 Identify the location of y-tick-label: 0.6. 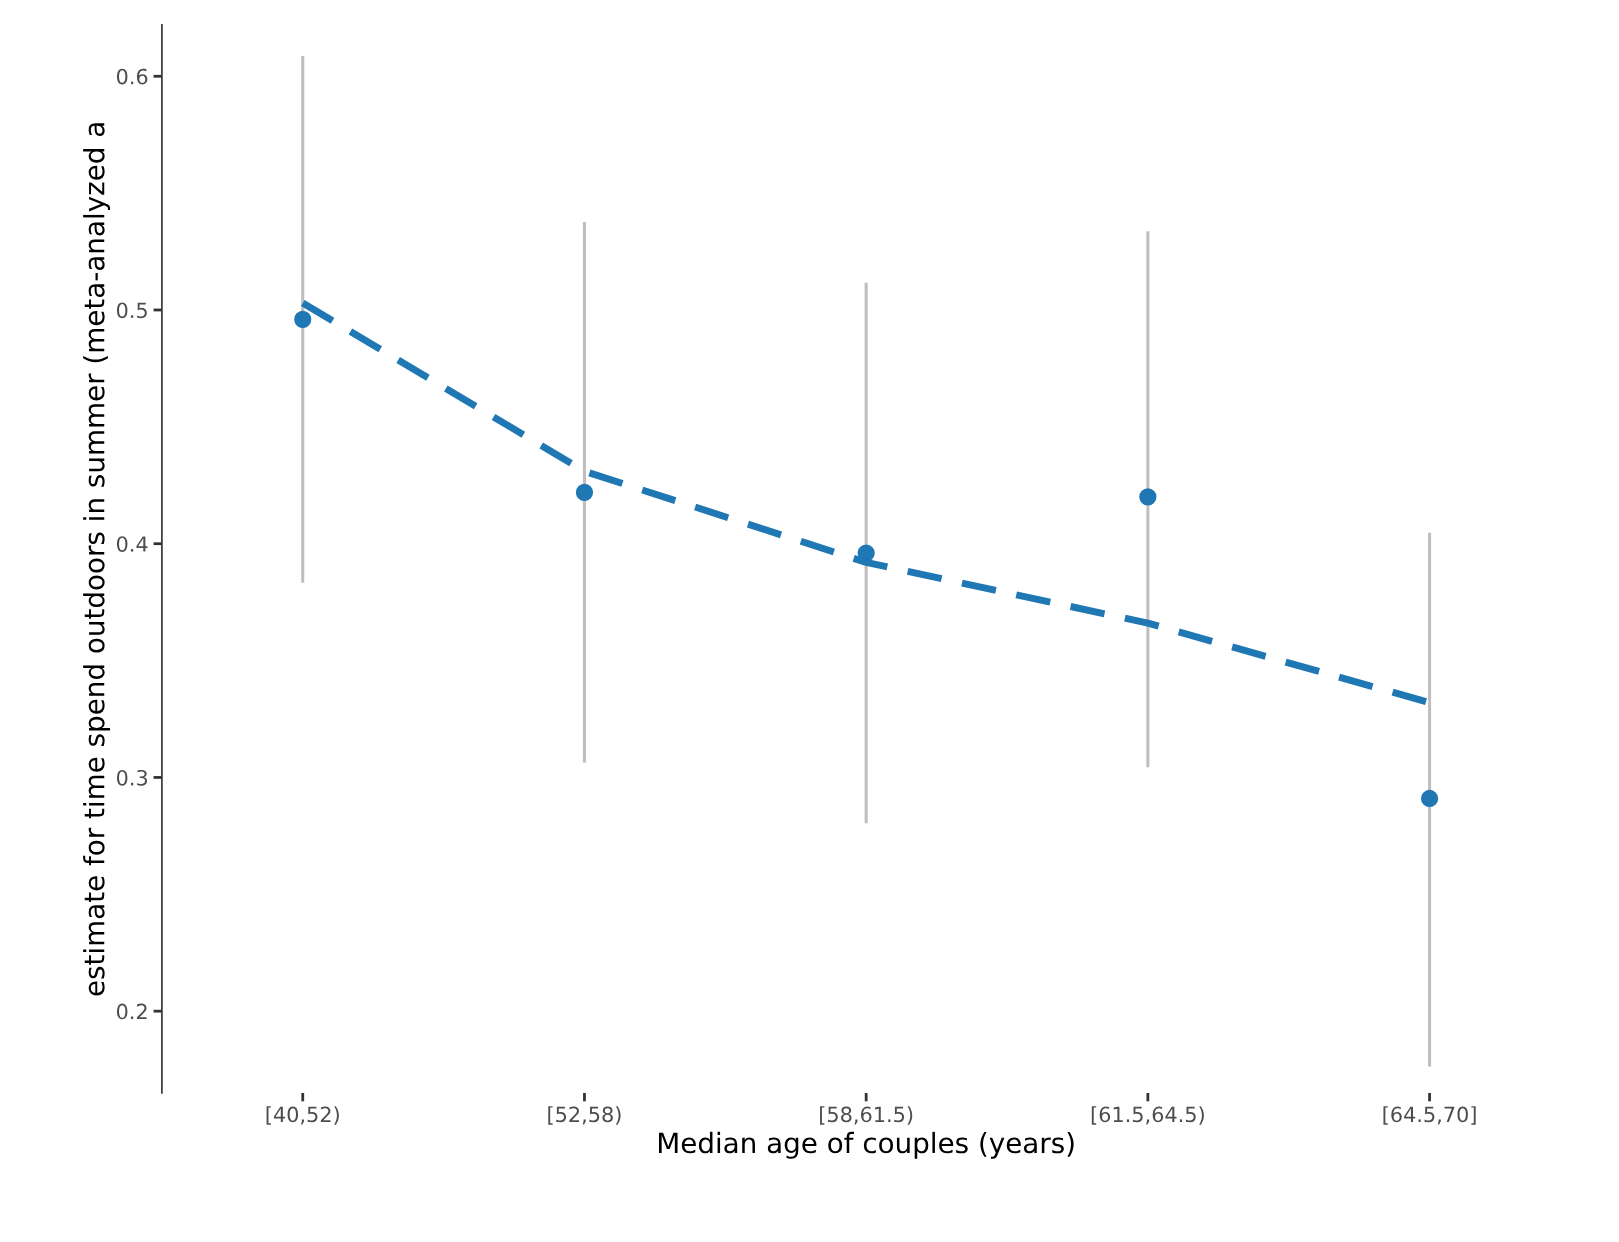
(132, 76).